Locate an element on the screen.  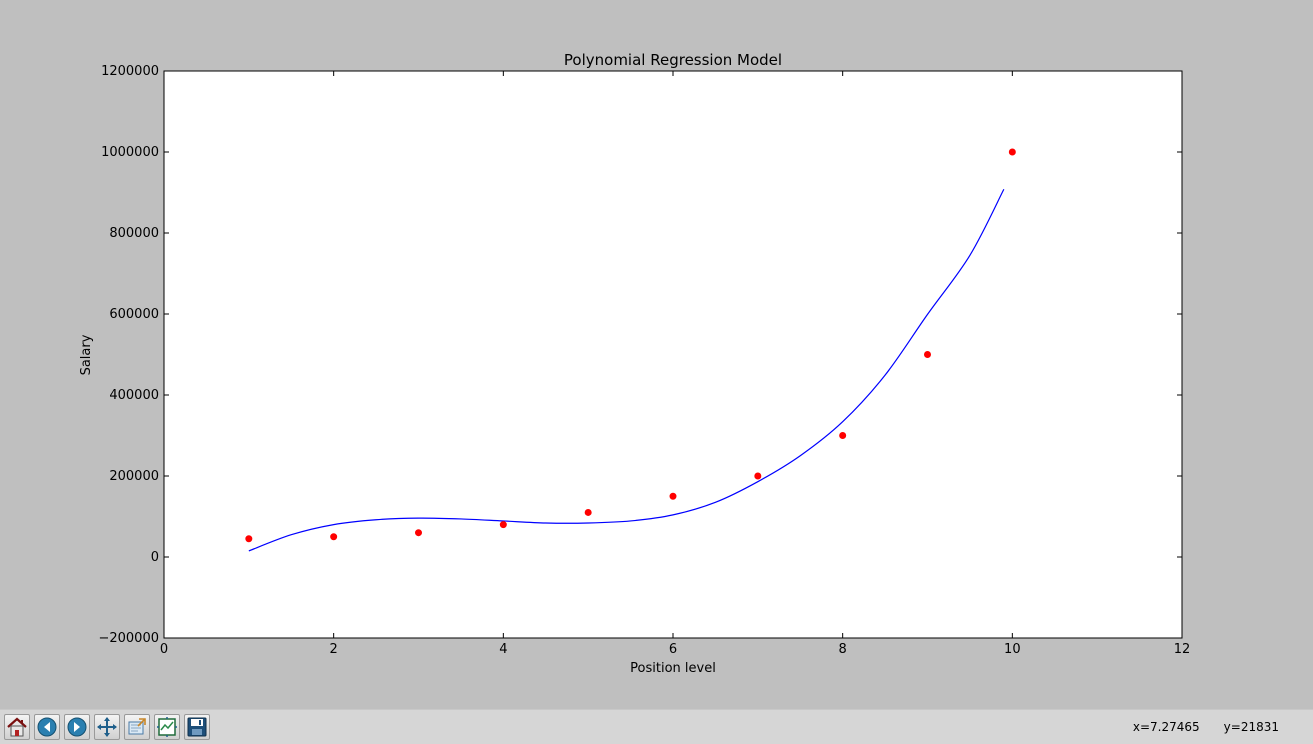
y-tick-label: 0 is located at coordinates (155, 557).